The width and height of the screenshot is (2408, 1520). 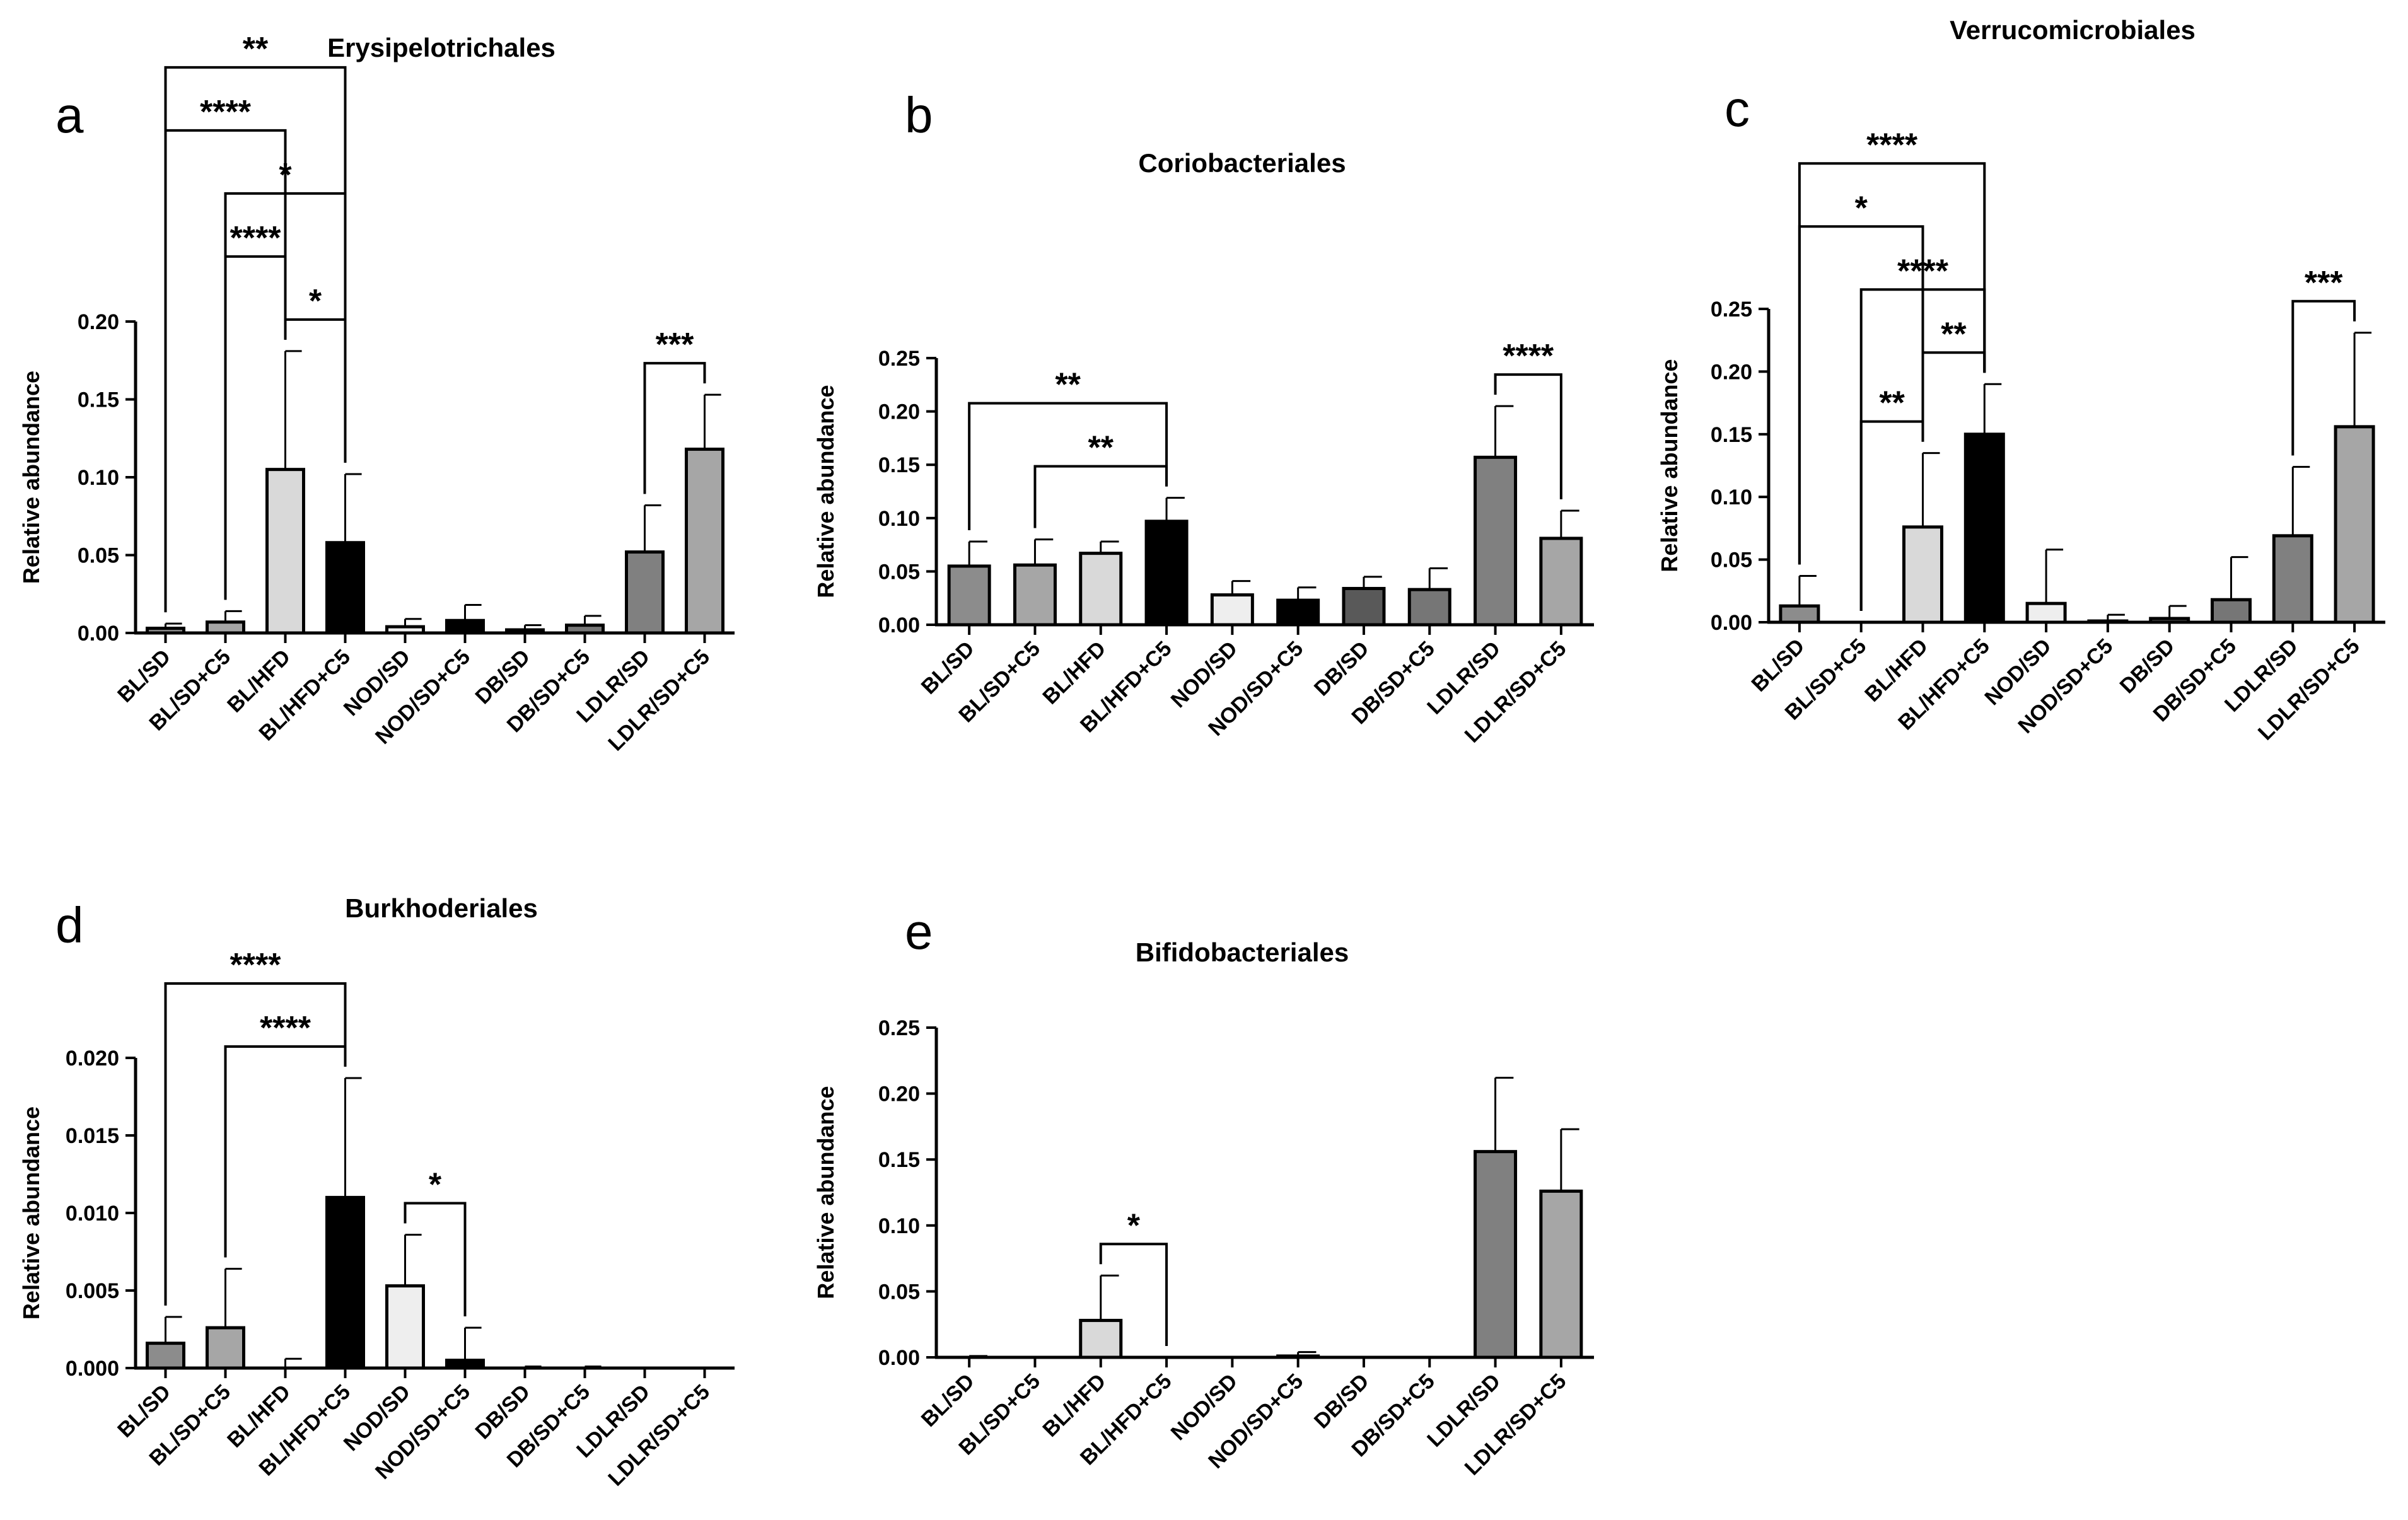 I want to click on panel-label: c, so click(x=1737, y=109).